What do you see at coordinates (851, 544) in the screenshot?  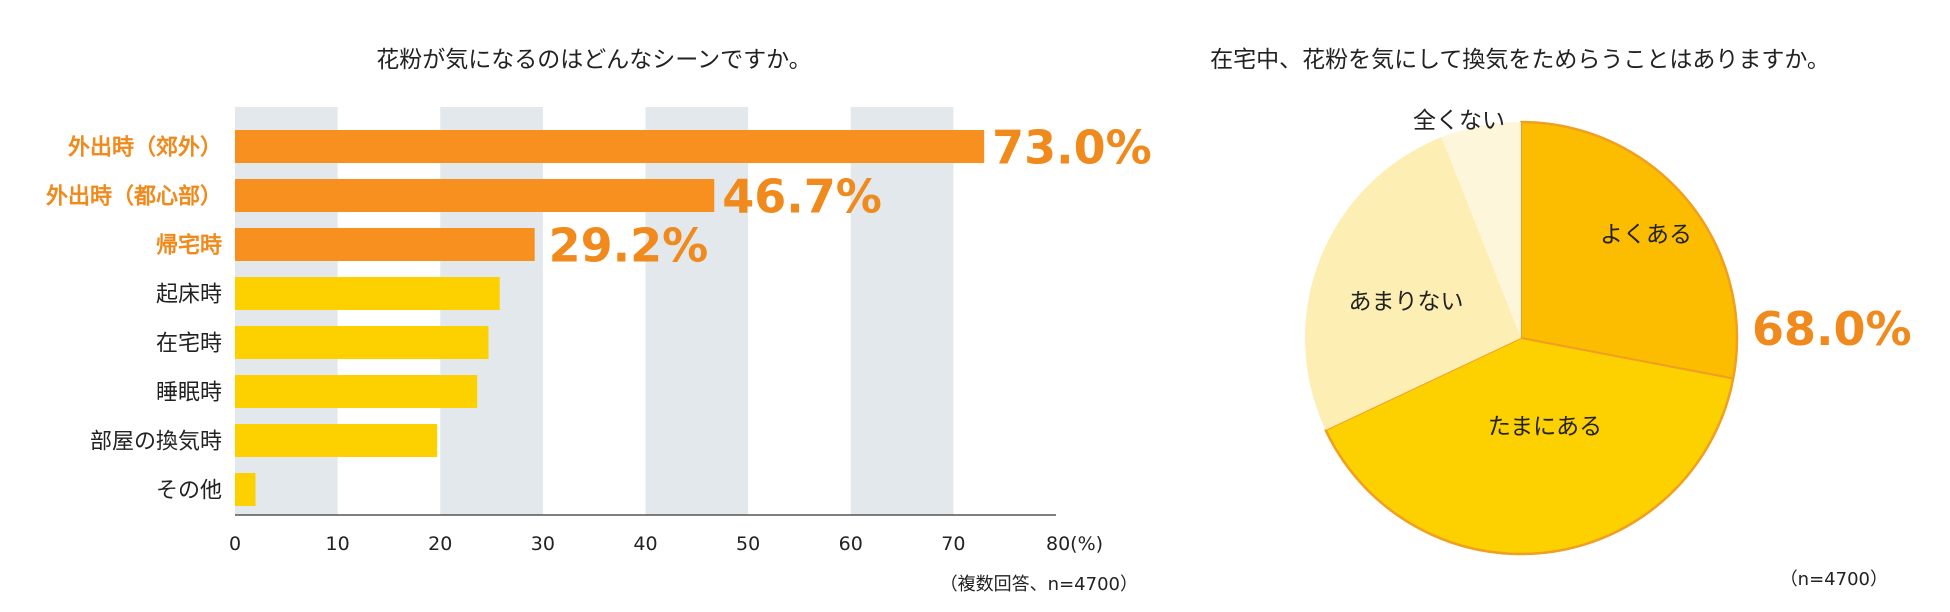 I see `x-tick-label: 60` at bounding box center [851, 544].